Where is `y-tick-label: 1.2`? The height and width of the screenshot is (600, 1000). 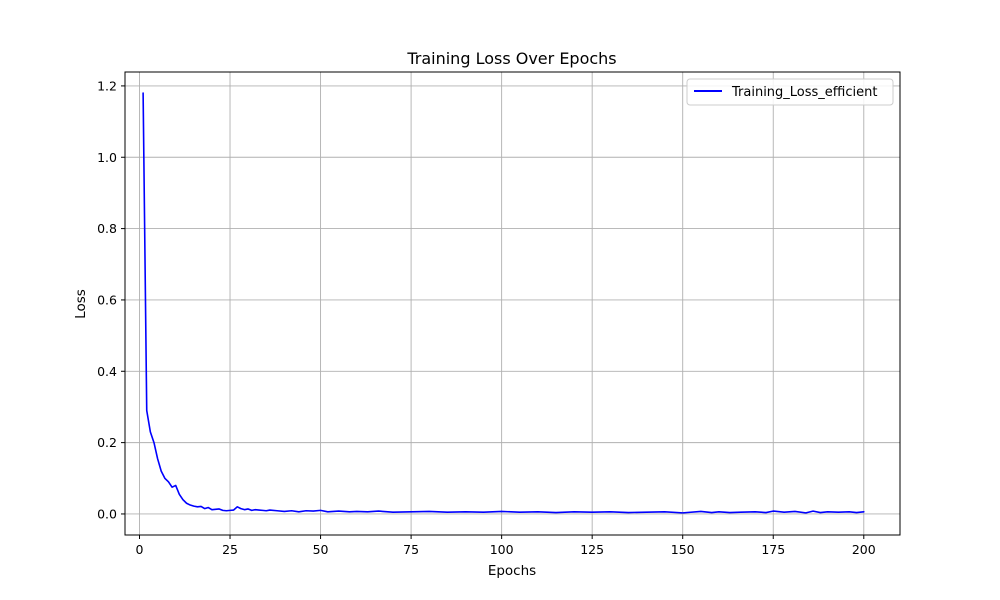
y-tick-label: 1.2 is located at coordinates (107, 85).